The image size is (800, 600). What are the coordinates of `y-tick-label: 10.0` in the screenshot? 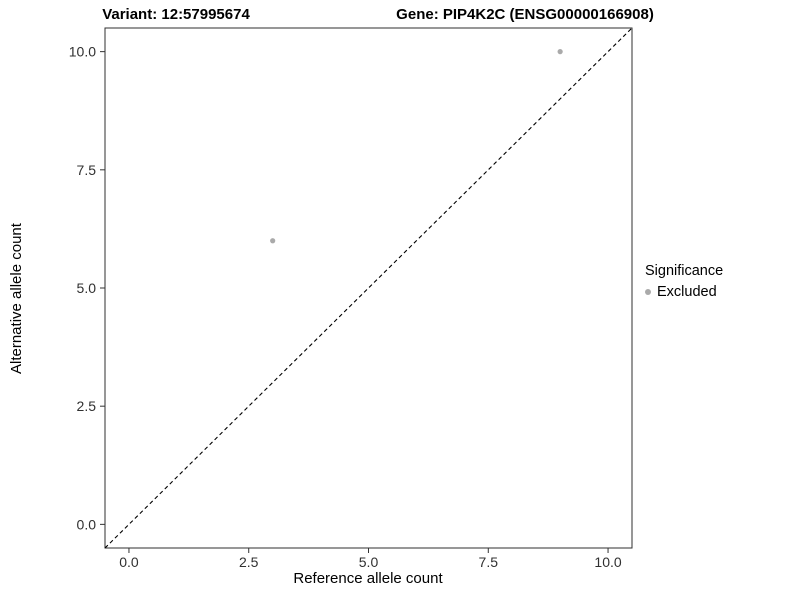 It's located at (82, 52).